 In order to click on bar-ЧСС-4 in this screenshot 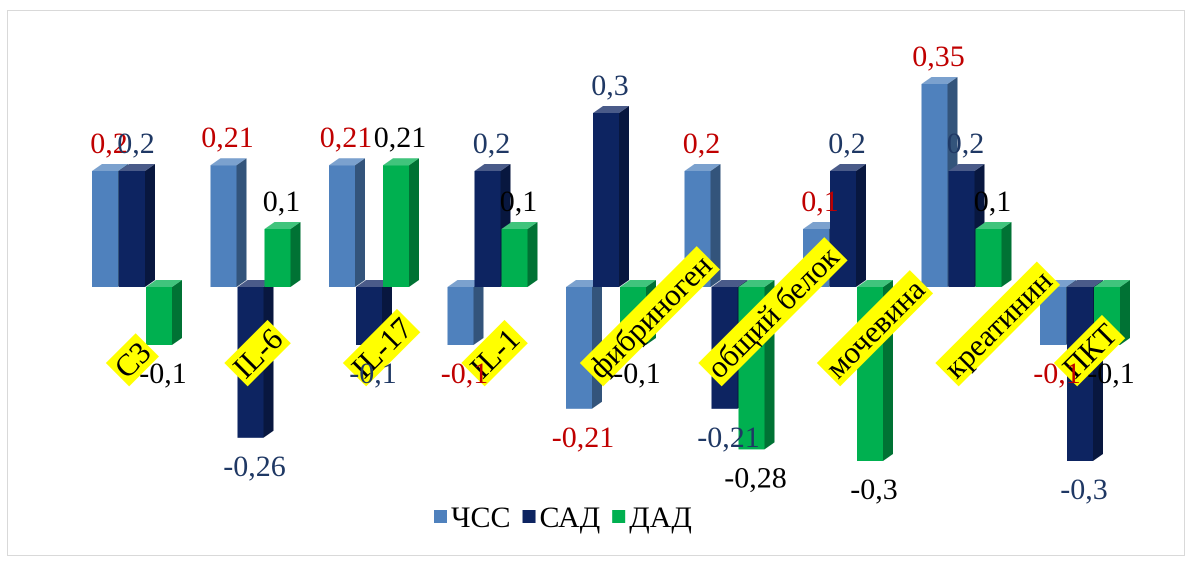, I will do `click(465, 312)`.